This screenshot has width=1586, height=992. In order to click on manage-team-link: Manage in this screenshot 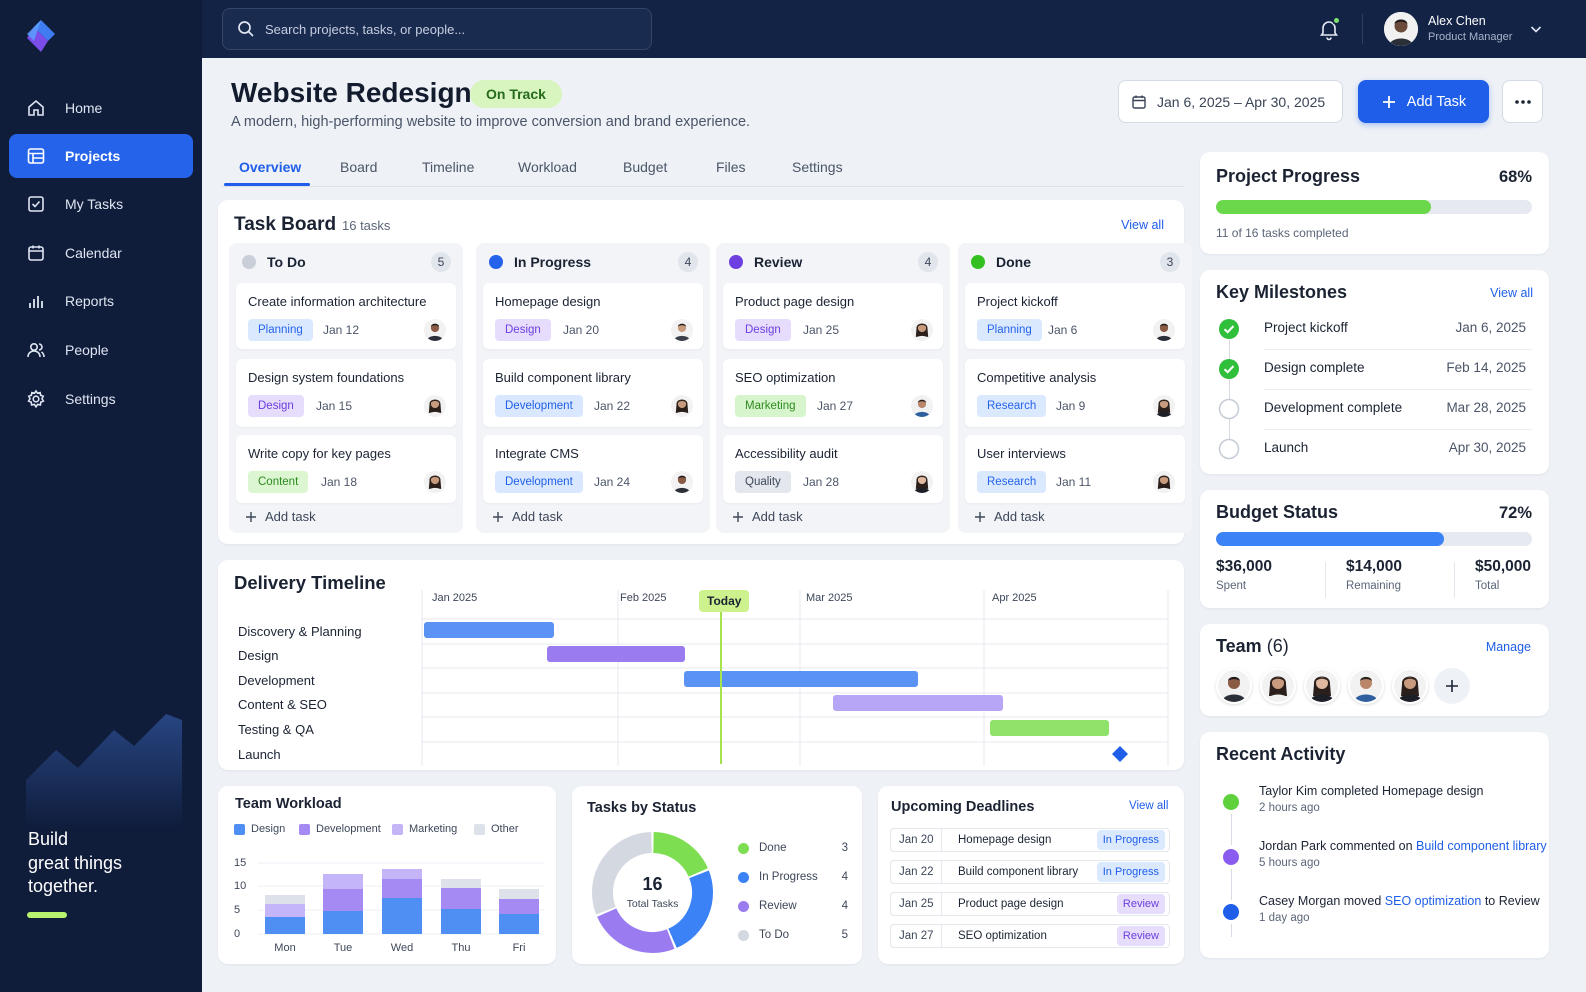, I will do `click(1508, 647)`.